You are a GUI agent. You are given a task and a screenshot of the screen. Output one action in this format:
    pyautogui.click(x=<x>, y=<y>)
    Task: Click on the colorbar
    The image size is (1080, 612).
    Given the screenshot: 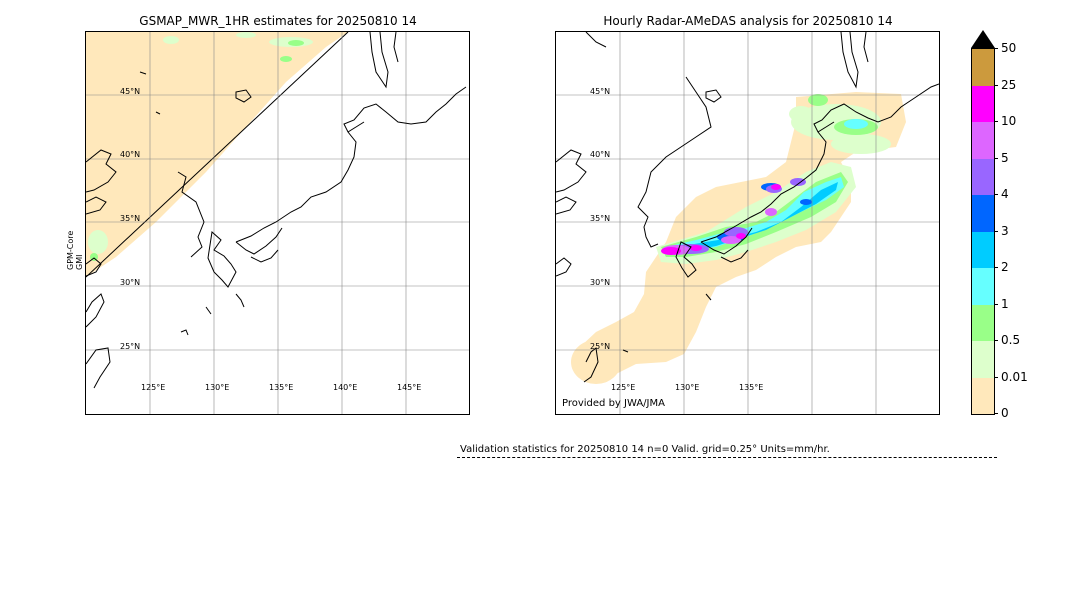 What is the action you would take?
    pyautogui.click(x=983, y=231)
    